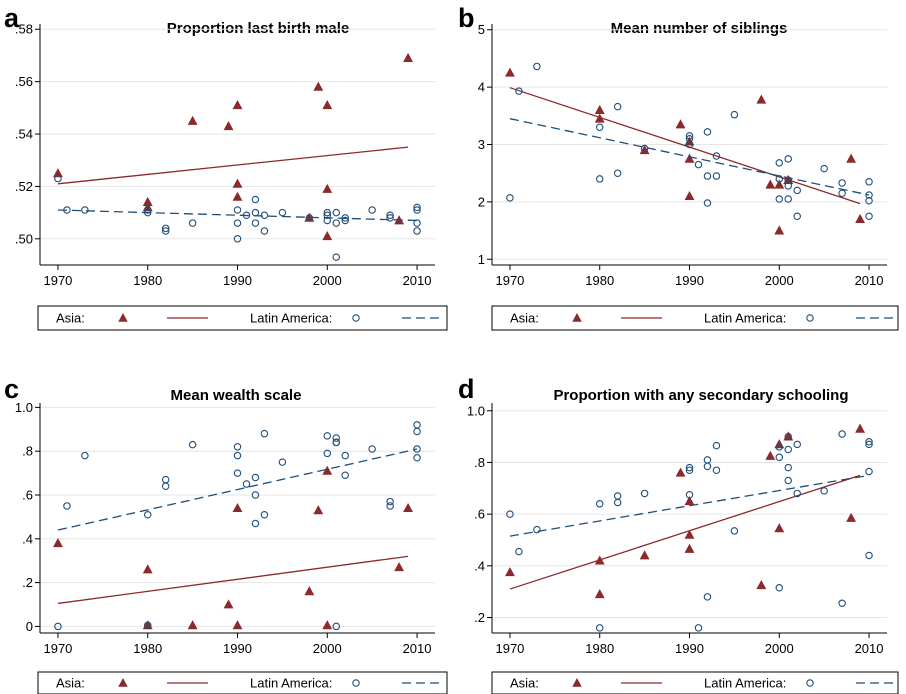  I want to click on legend-box, so click(695, 318).